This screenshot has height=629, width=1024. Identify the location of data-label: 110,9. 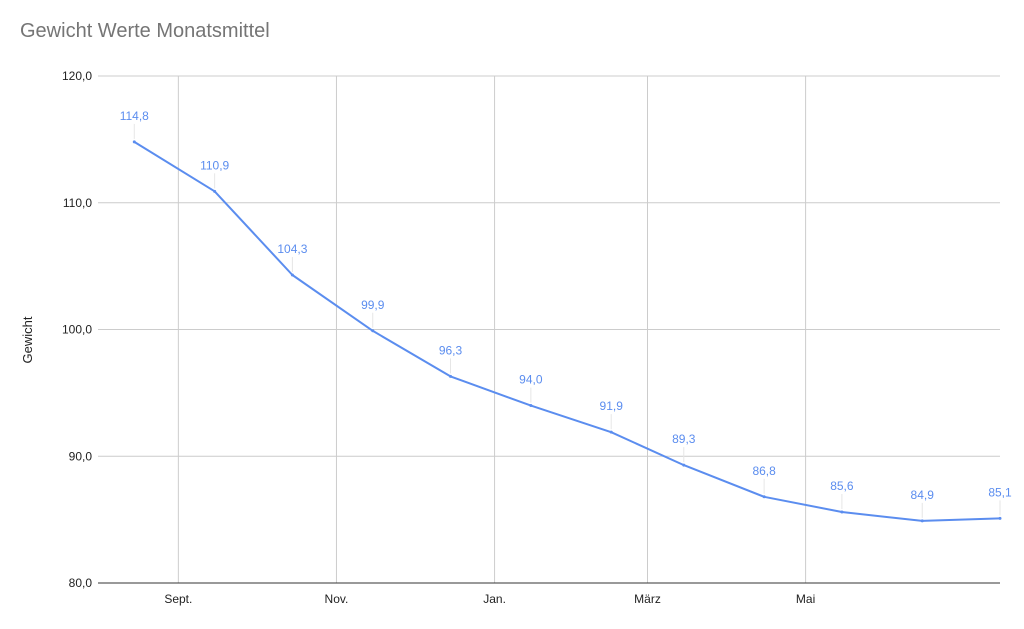
(214, 165).